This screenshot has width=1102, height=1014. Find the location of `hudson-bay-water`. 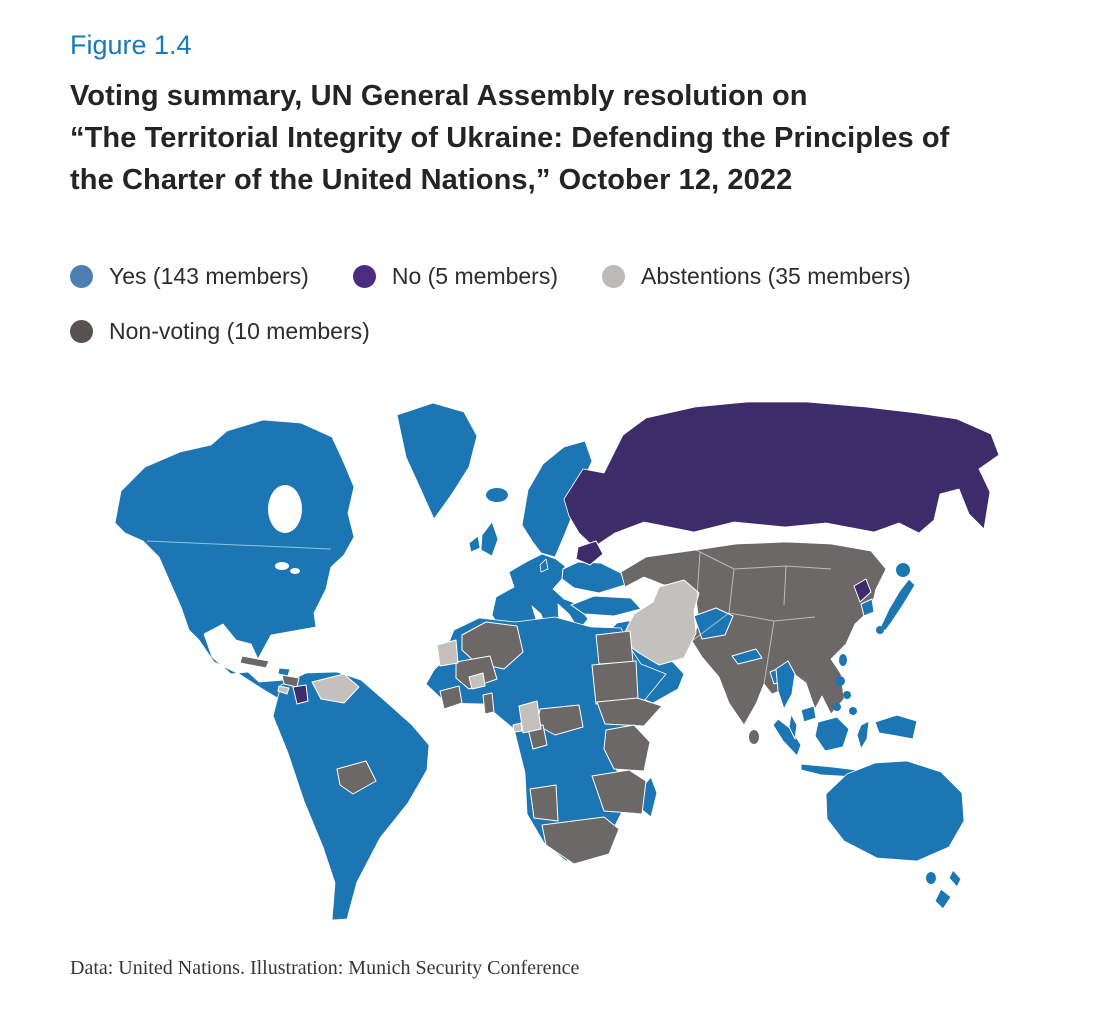

hudson-bay-water is located at coordinates (285, 509).